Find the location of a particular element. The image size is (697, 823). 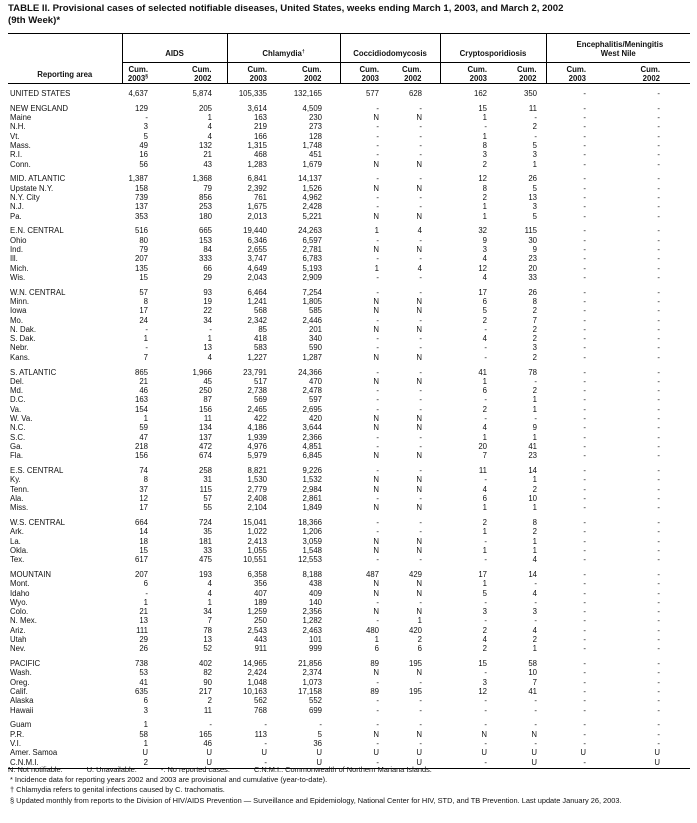

cell-value: 1,241 is located at coordinates (257, 301).